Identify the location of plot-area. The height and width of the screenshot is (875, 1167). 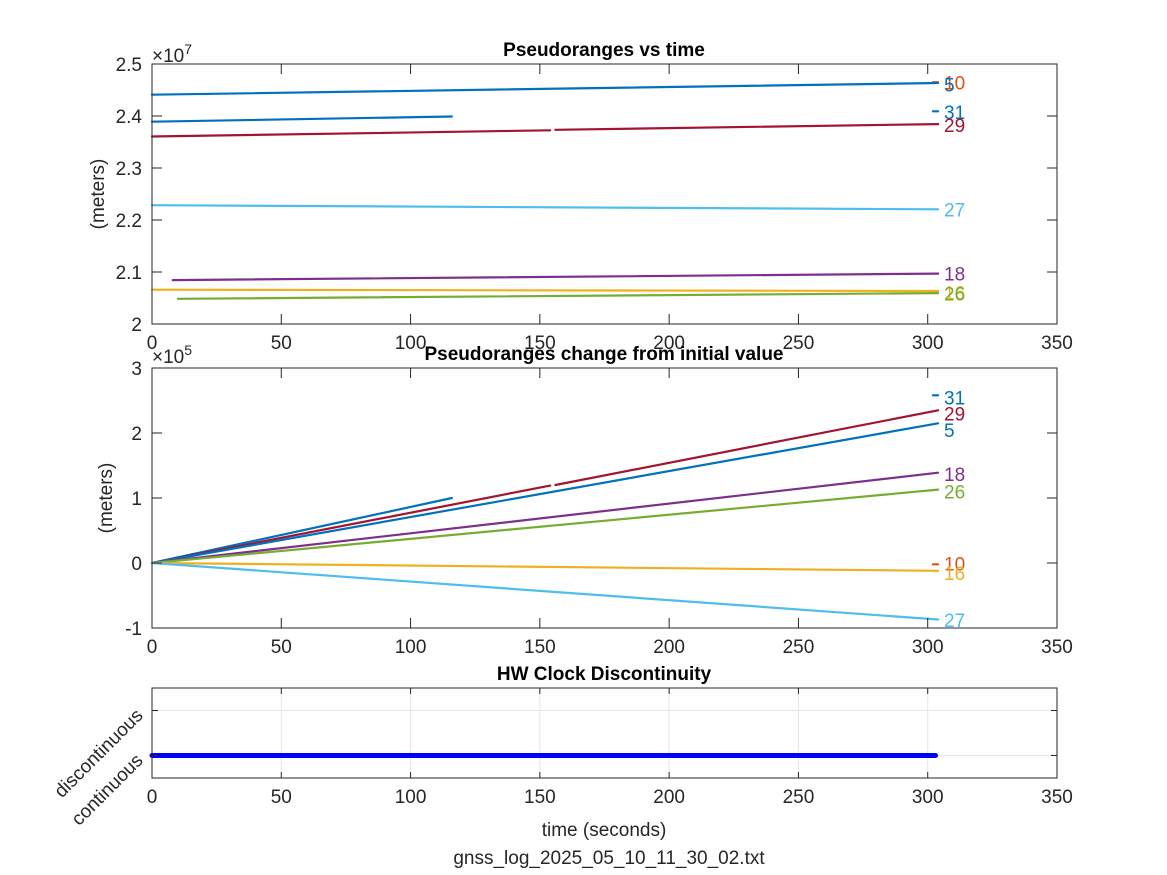
(603, 733).